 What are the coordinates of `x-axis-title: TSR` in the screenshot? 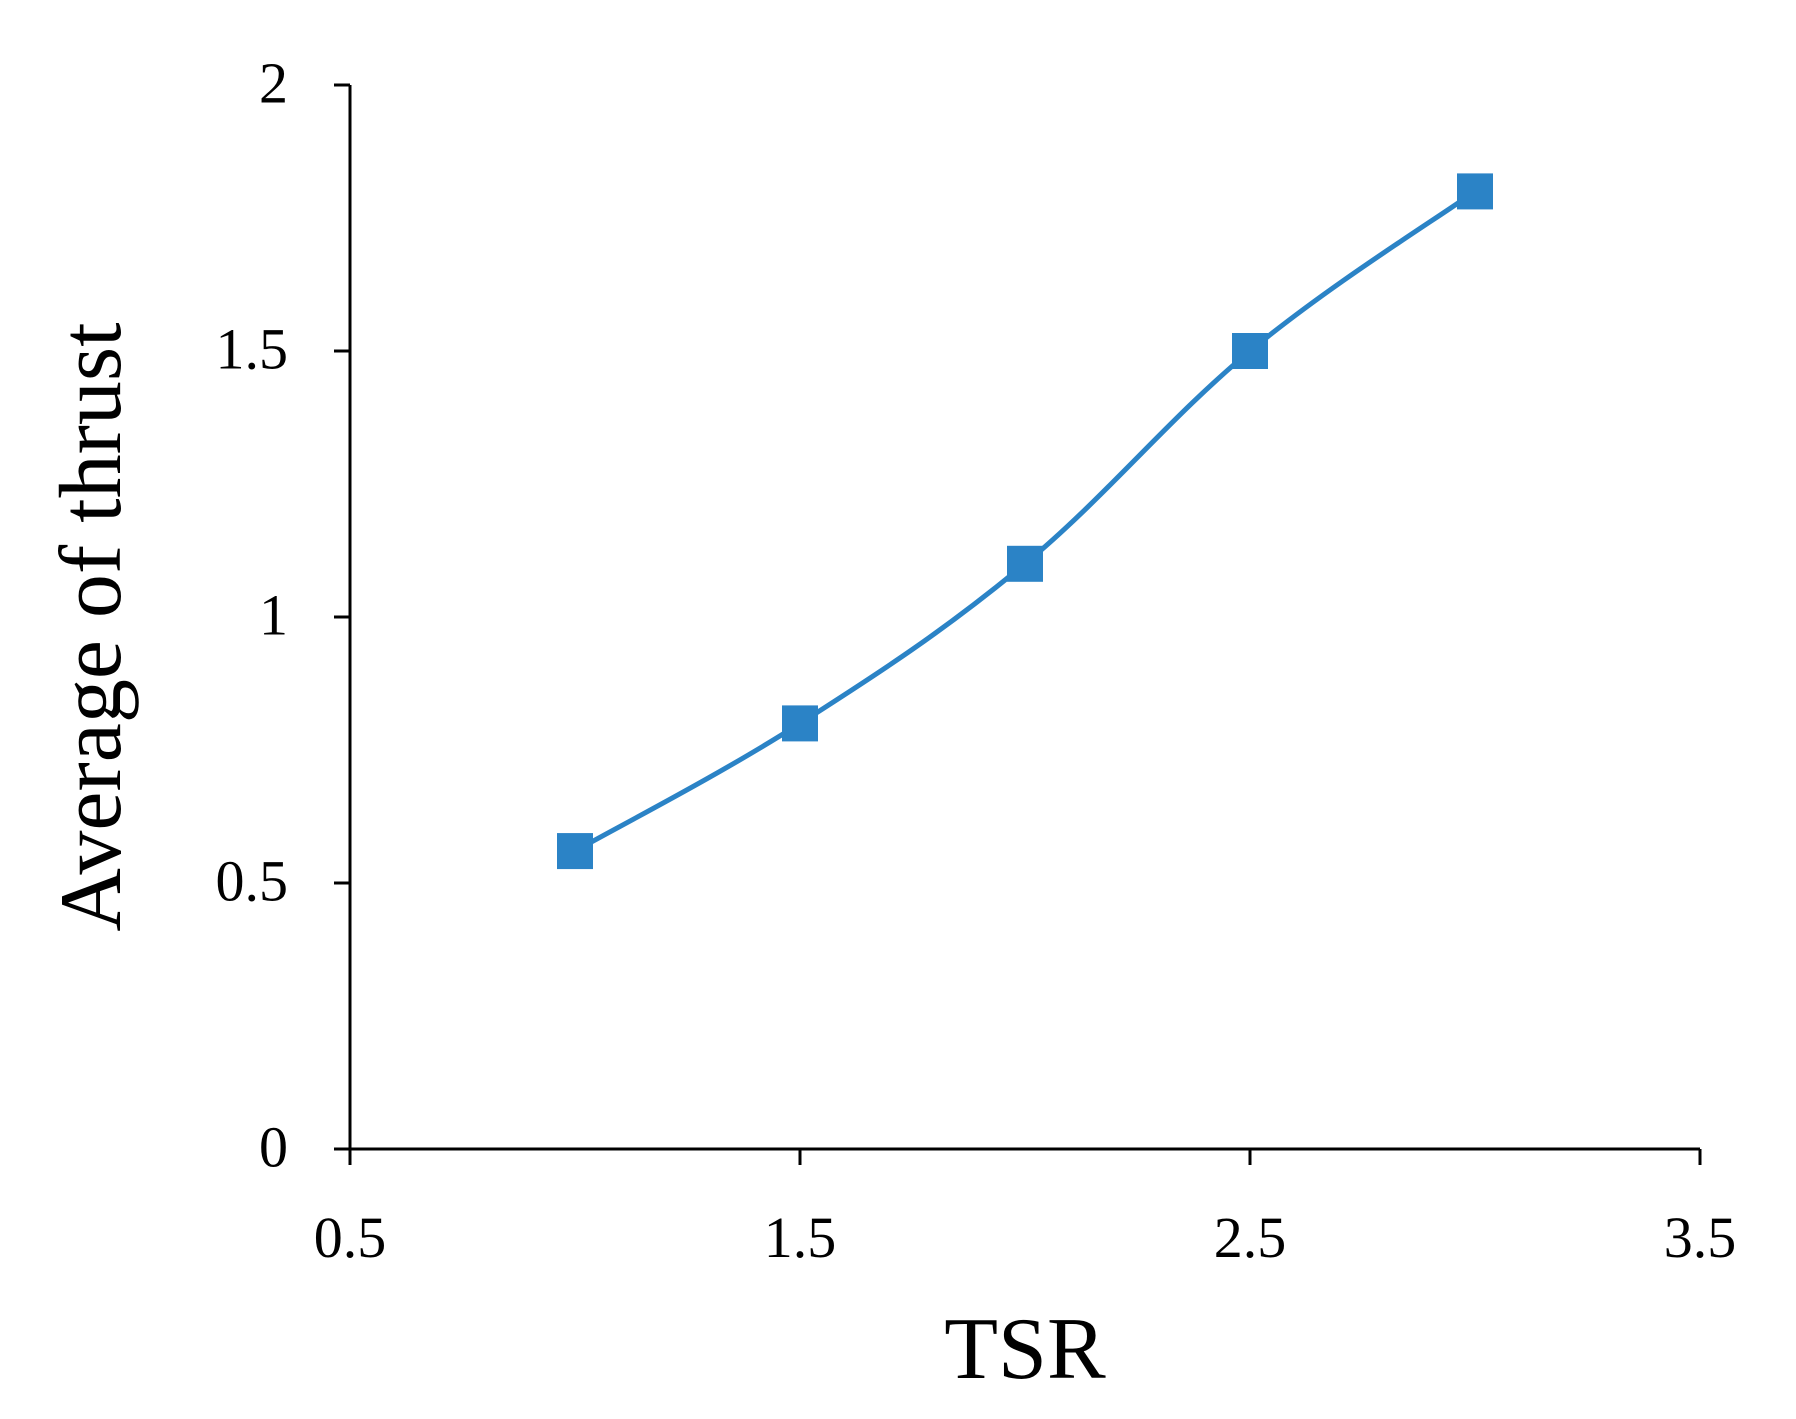 It's located at (1025, 1349).